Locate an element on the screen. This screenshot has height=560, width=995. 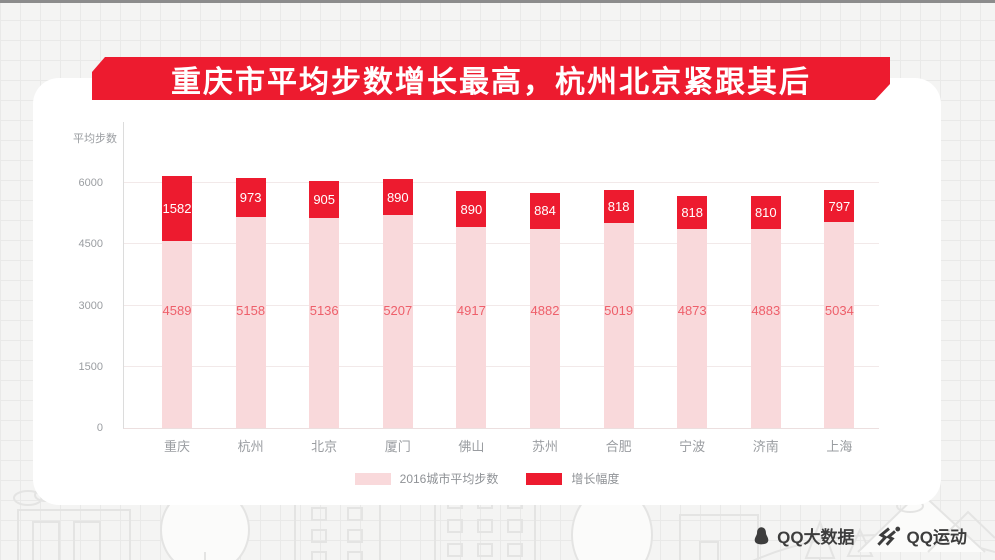
base-value-label: 4883 is located at coordinates (766, 310).